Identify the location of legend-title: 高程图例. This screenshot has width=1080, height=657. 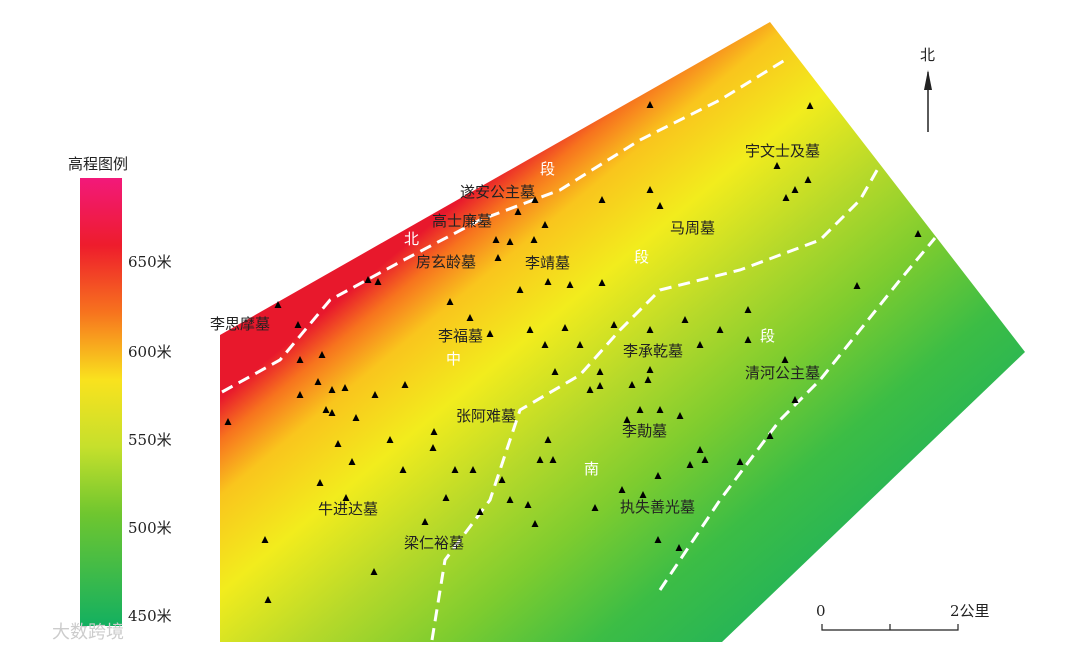
(98, 164).